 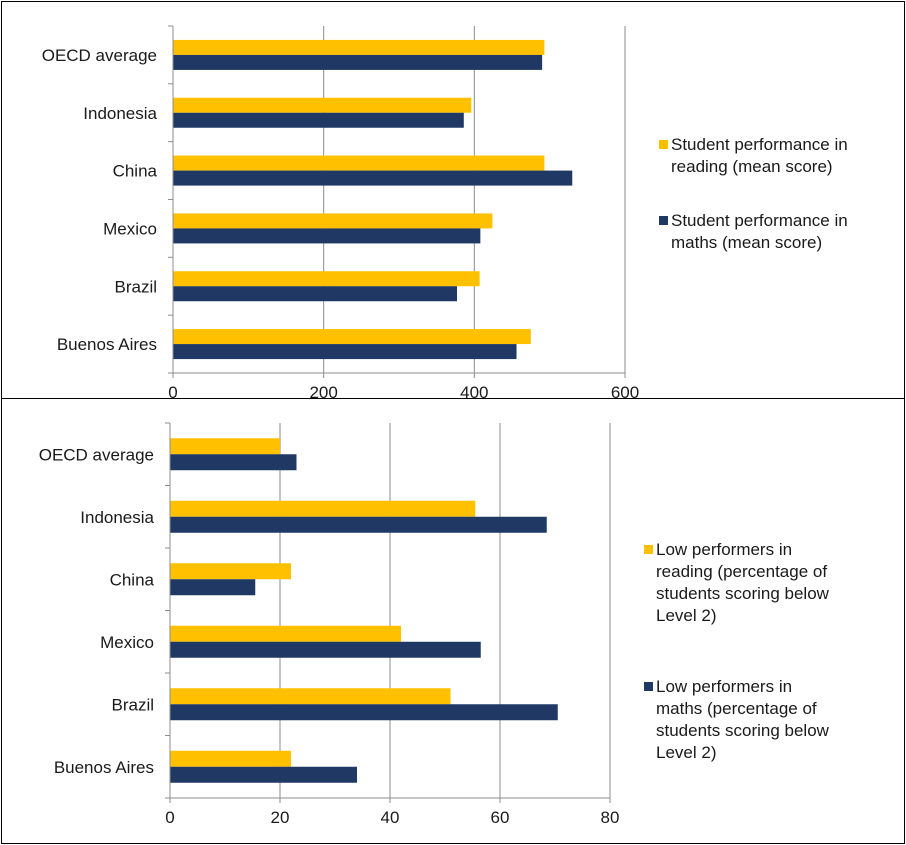 What do you see at coordinates (500, 817) in the screenshot?
I see `x-tick-label: 60` at bounding box center [500, 817].